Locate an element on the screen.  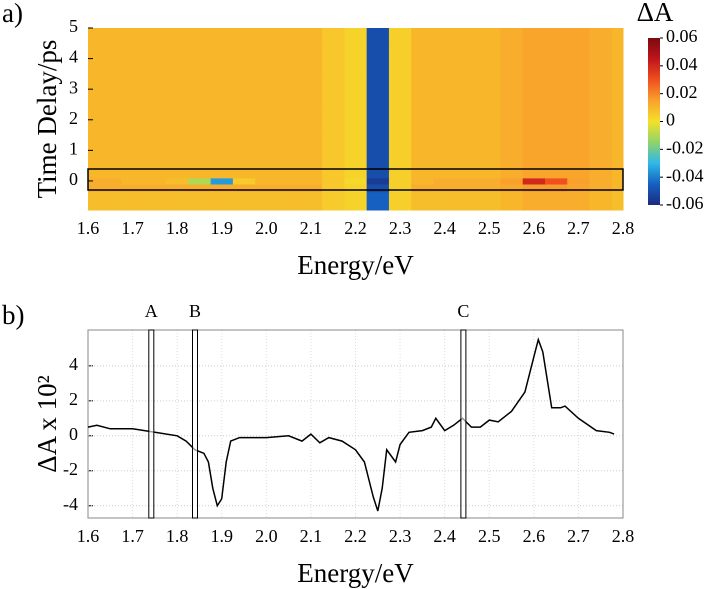
x-tick-label: 2.8 is located at coordinates (623, 536).